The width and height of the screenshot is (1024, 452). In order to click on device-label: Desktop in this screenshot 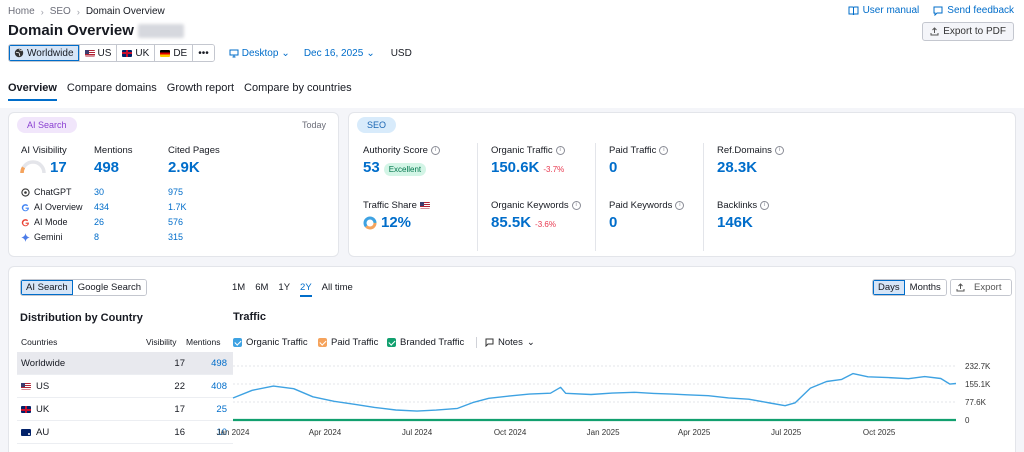, I will do `click(260, 53)`.